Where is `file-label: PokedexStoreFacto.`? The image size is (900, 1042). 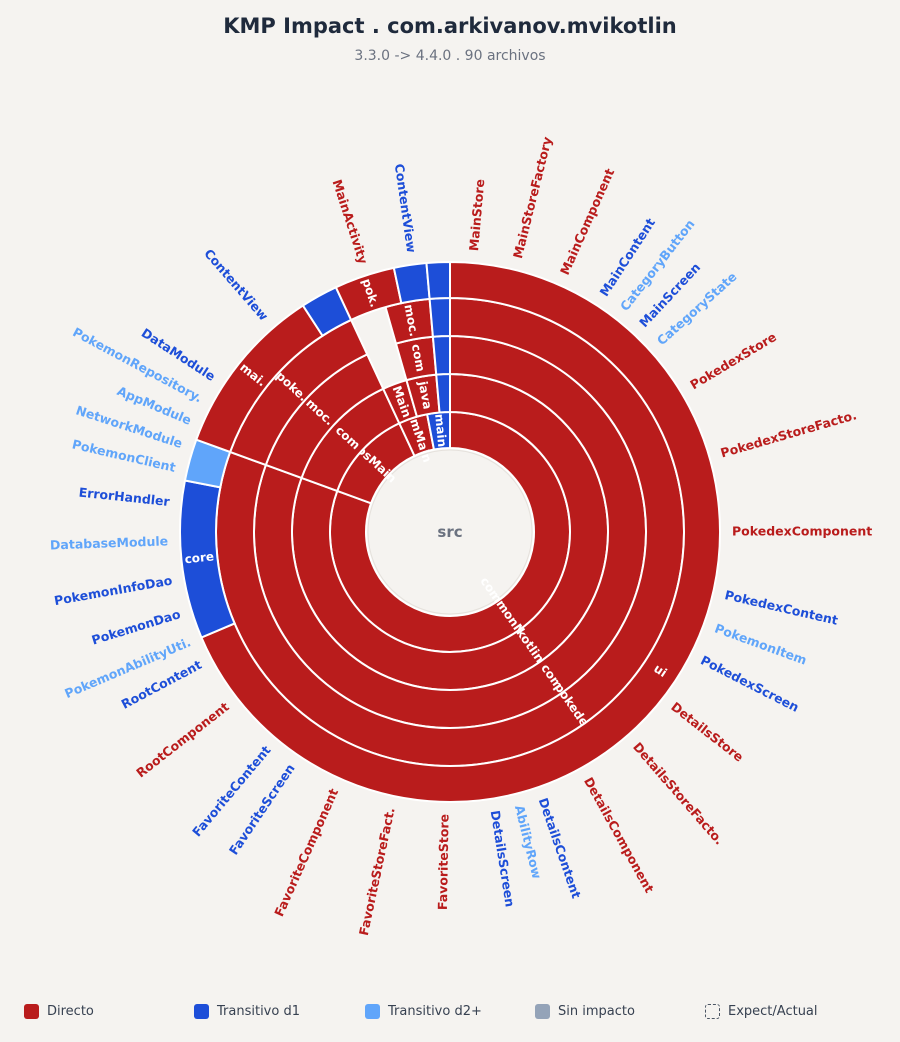 file-label: PokedexStoreFacto. is located at coordinates (789, 433).